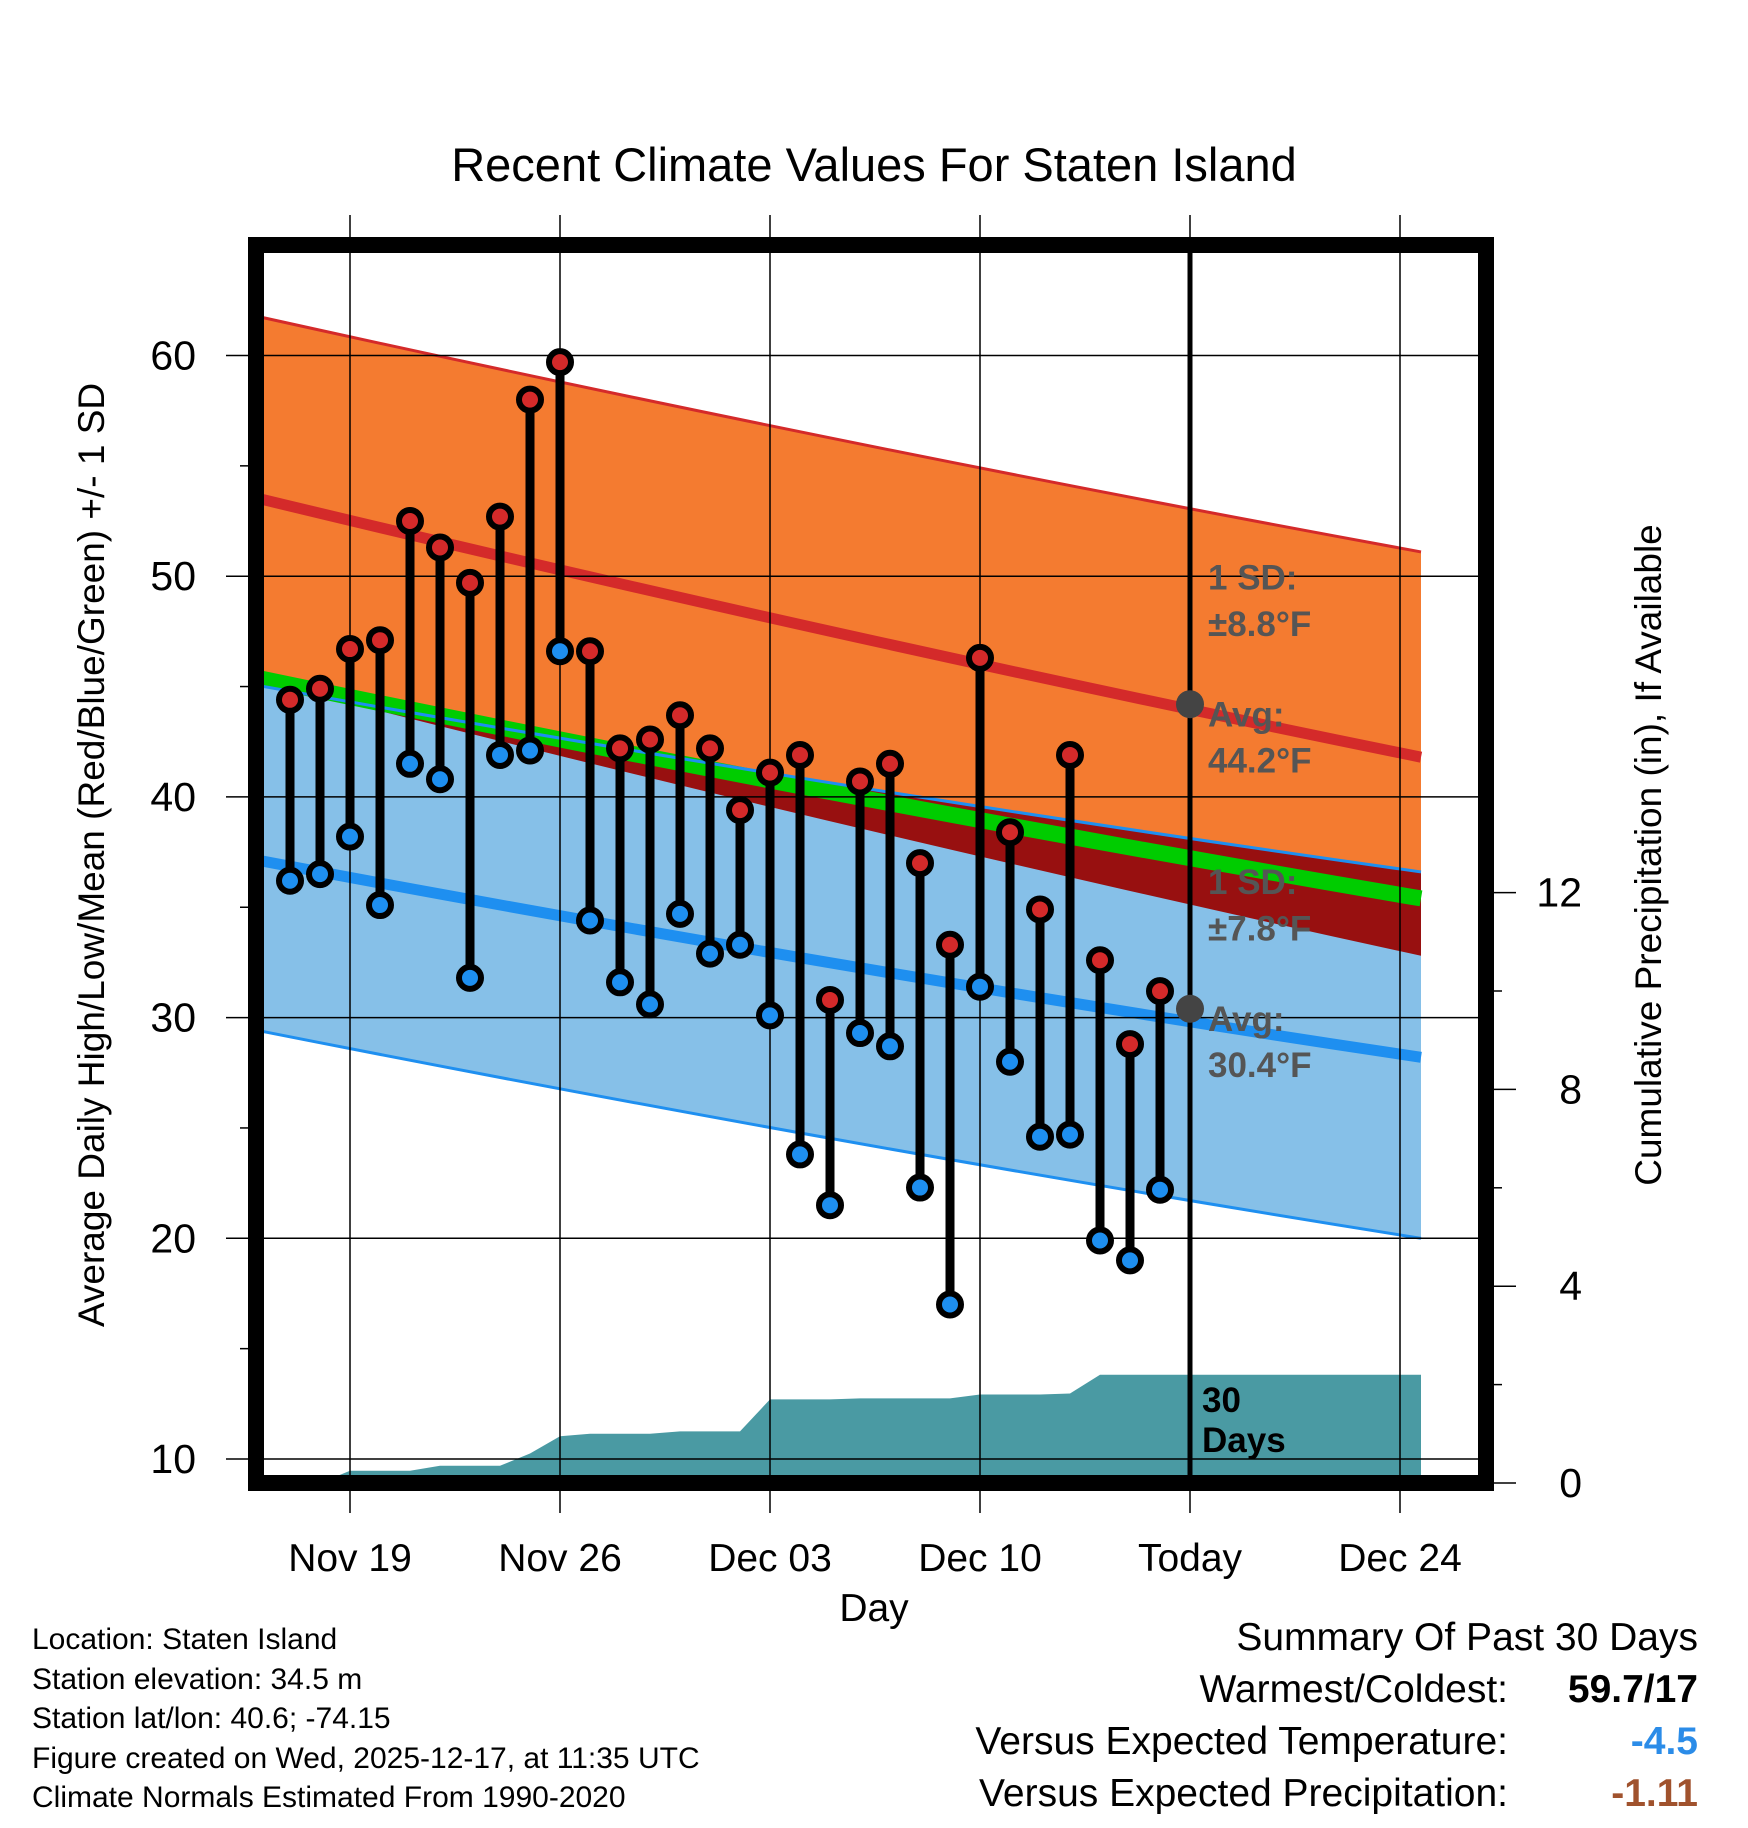 This screenshot has height=1828, width=1748. I want to click on y-tick-label: 30, so click(173, 1018).